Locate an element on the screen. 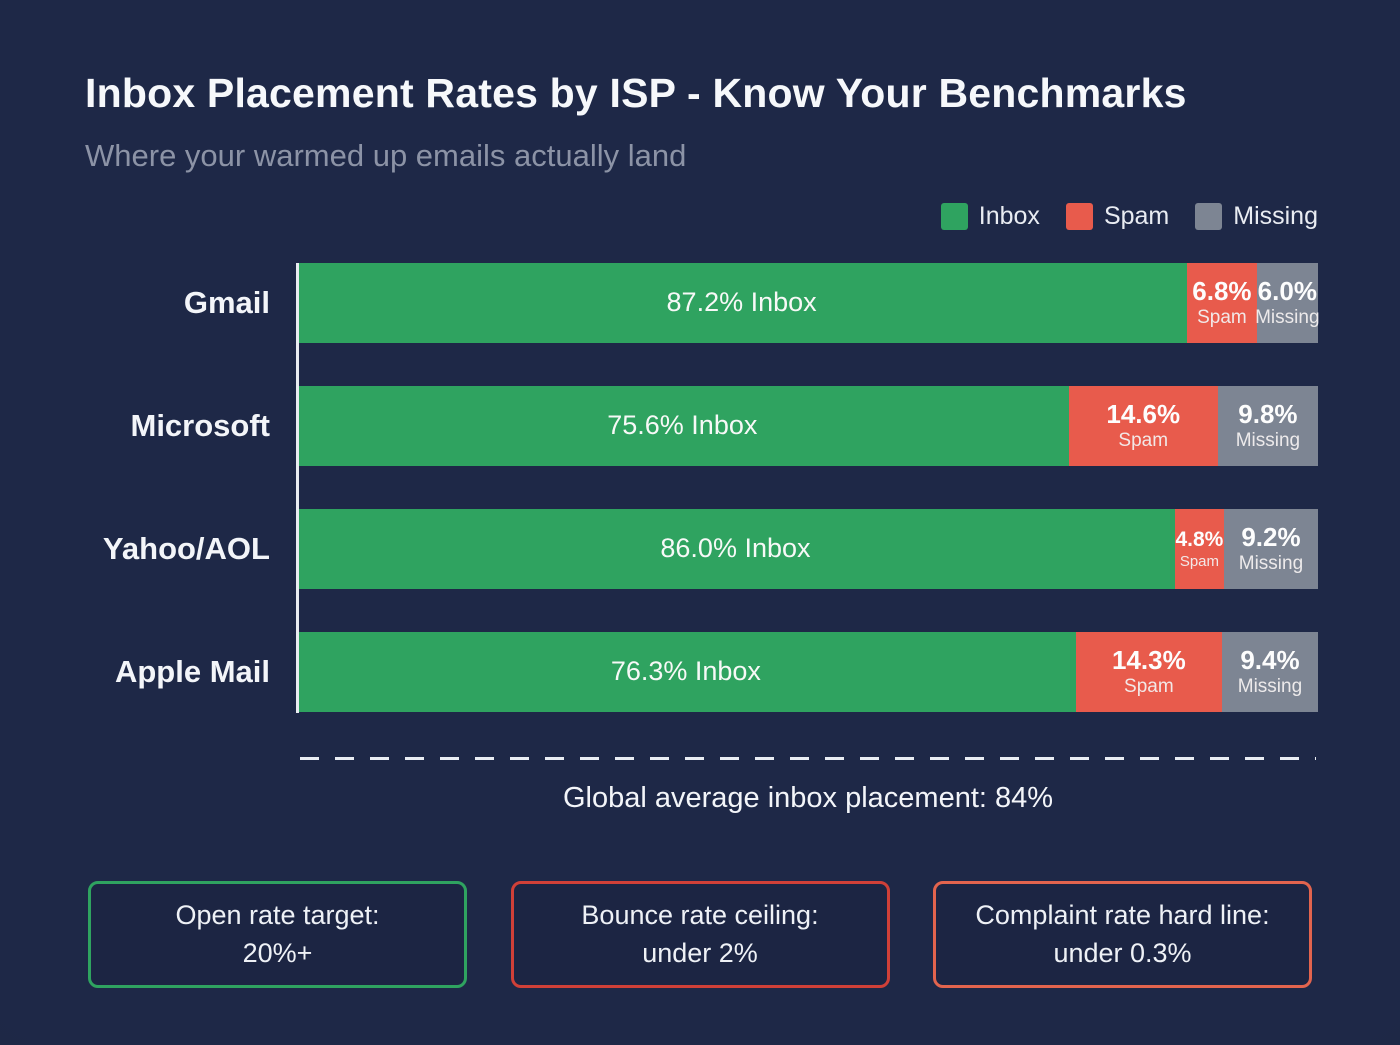 The image size is (1400, 1045). category-label: Gmail is located at coordinates (226, 302).